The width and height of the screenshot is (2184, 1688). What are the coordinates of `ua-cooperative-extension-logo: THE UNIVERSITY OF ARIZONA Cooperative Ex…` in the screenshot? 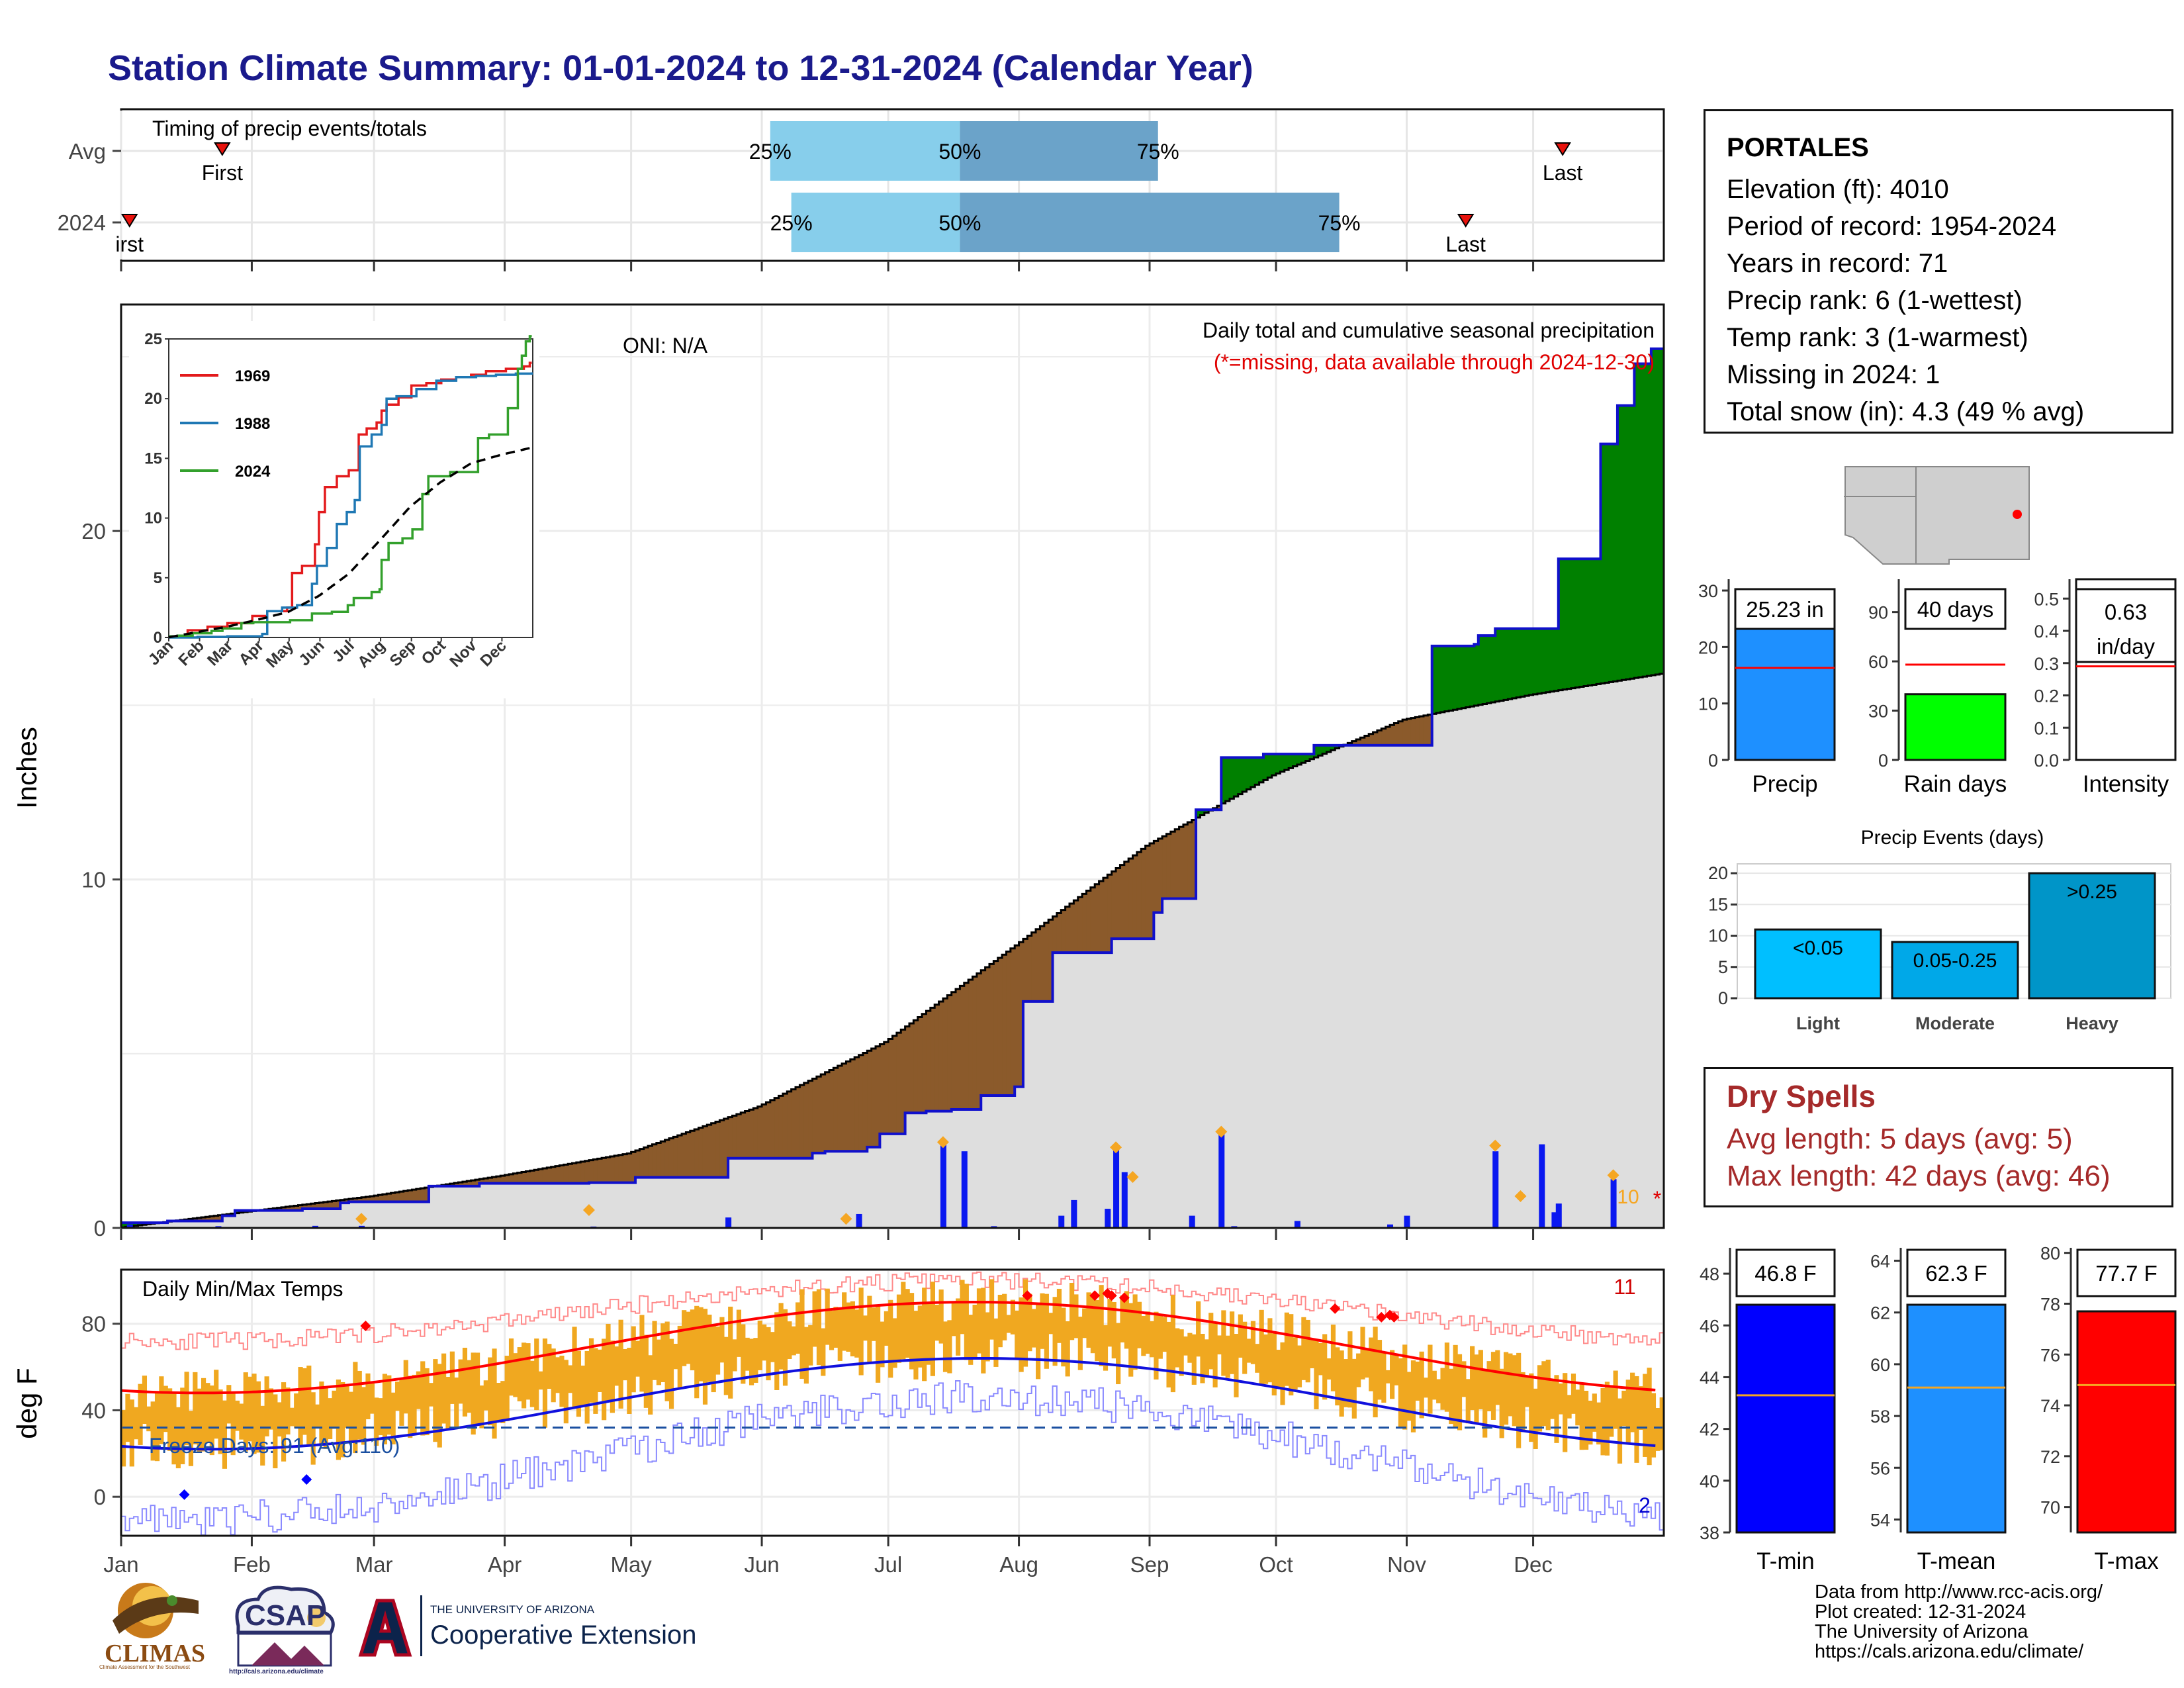 It's located at (549, 1631).